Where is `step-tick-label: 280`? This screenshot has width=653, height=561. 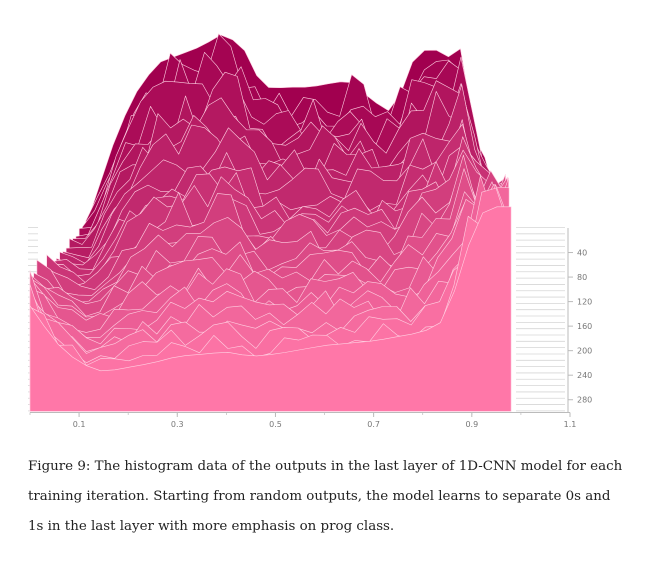 step-tick-label: 280 is located at coordinates (584, 400).